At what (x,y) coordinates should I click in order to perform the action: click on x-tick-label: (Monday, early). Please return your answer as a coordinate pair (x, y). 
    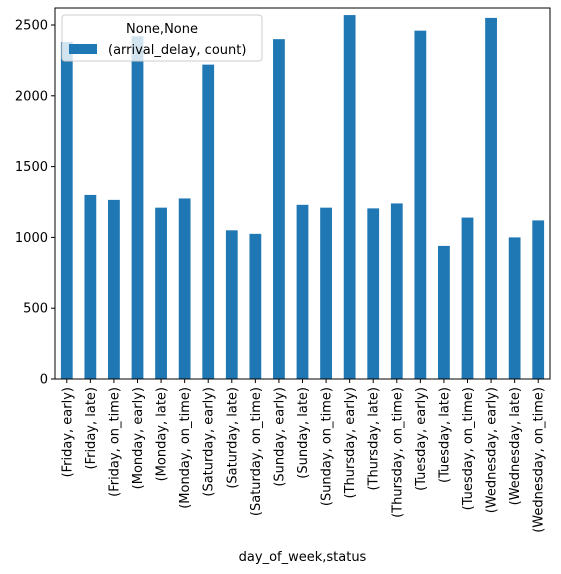
    Looking at the image, I should click on (138, 438).